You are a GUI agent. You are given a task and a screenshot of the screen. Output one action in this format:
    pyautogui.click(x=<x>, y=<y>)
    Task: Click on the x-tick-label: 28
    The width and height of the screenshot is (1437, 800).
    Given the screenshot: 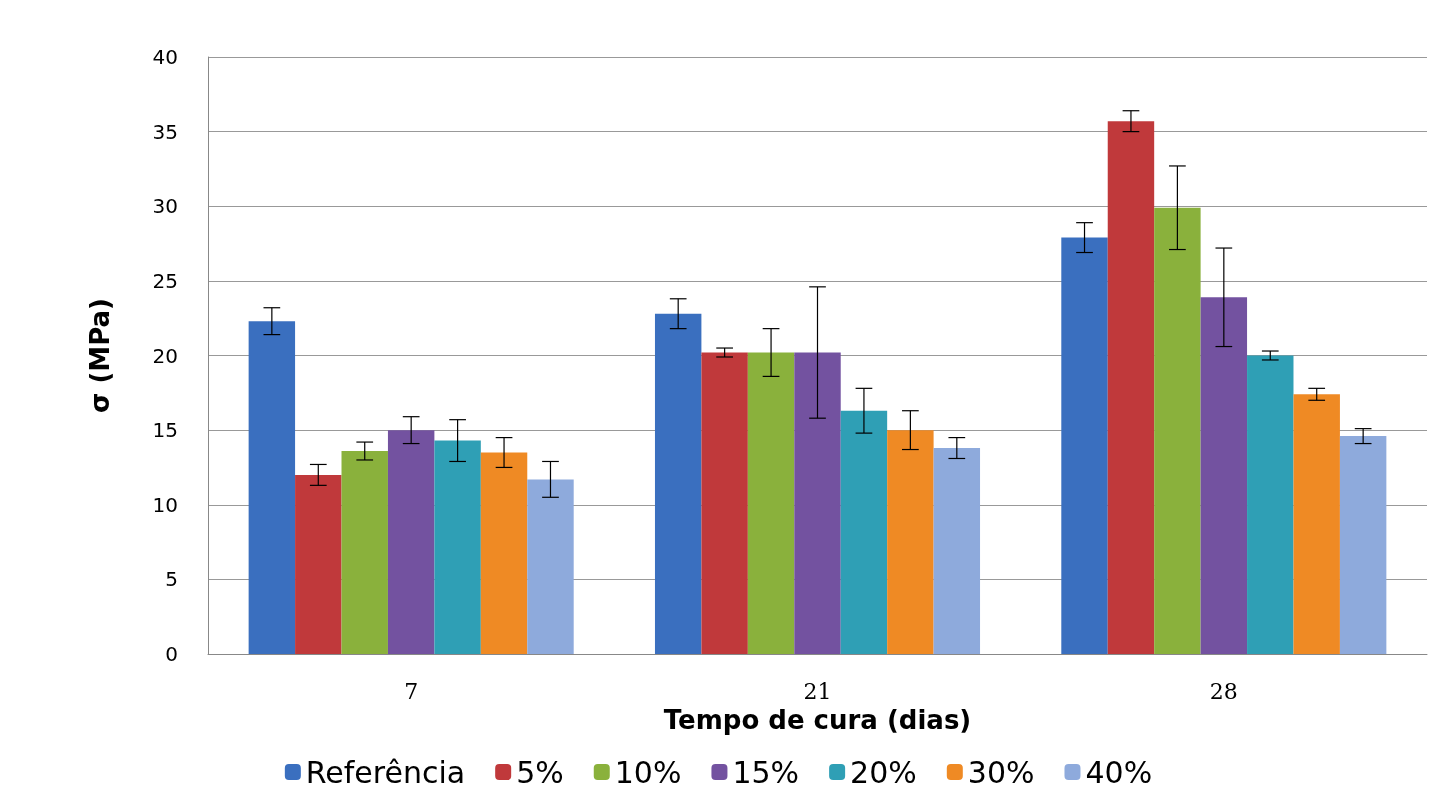 What is the action you would take?
    pyautogui.click(x=1223, y=691)
    